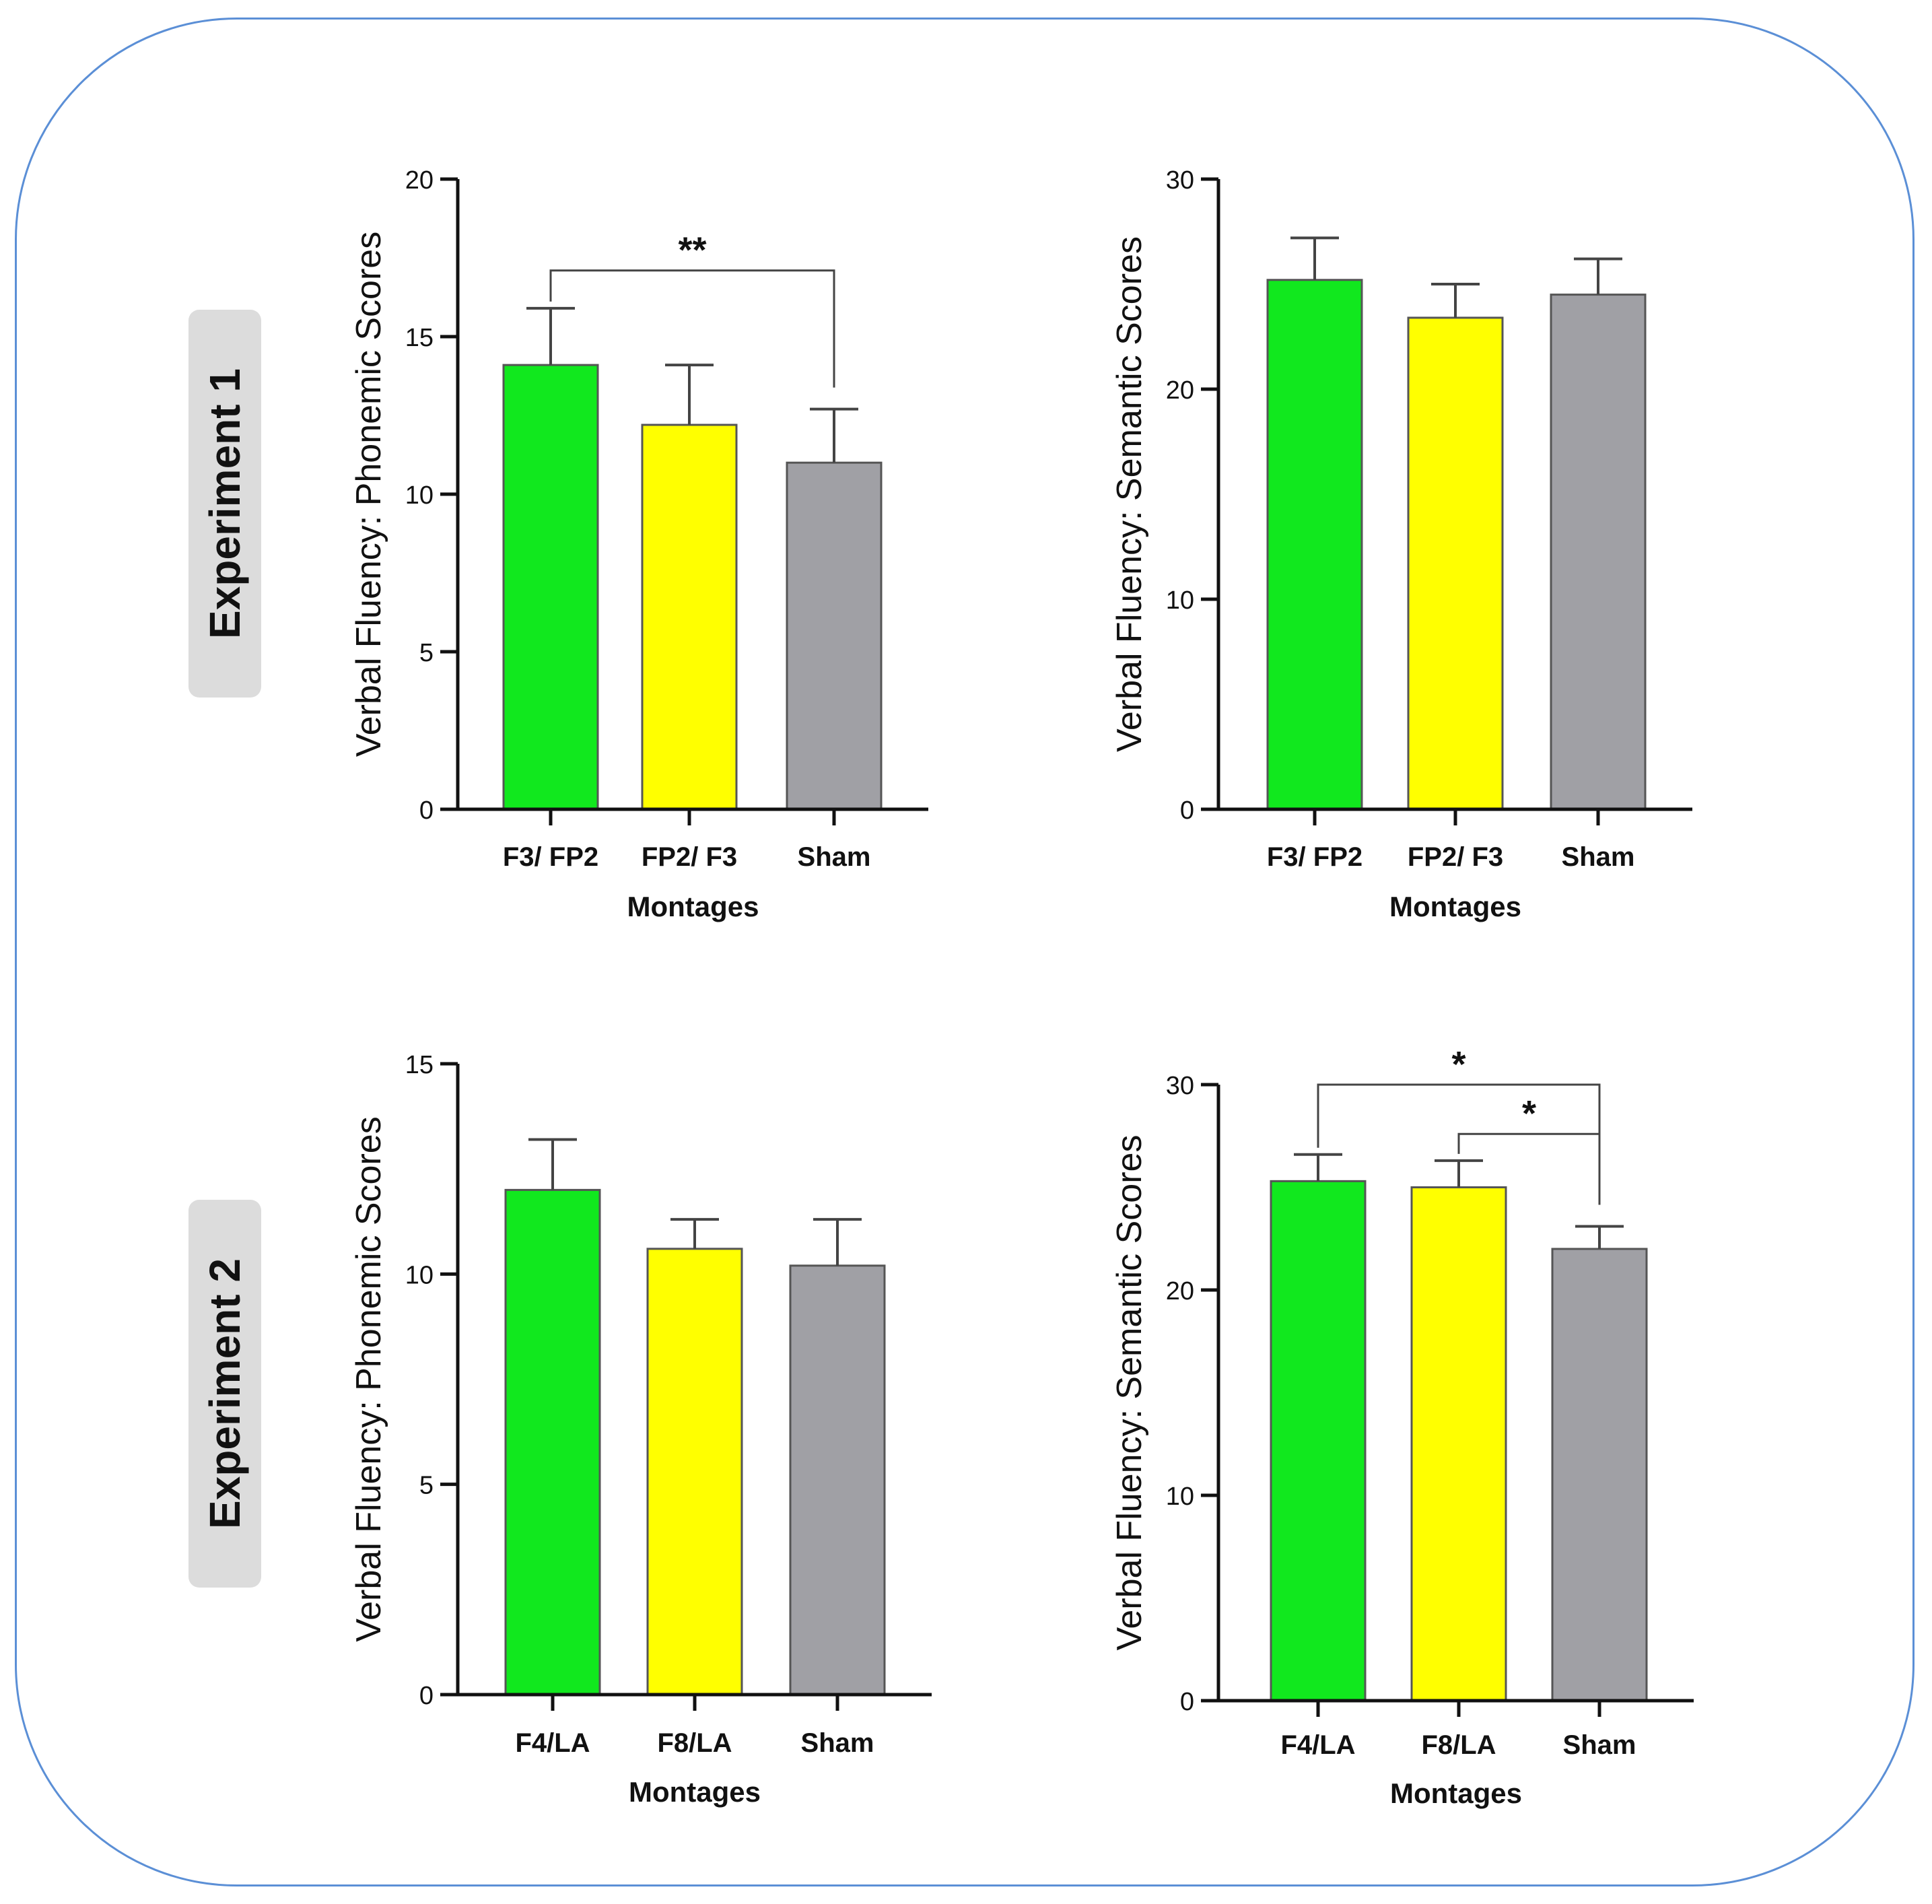 This screenshot has width=1932, height=1904. I want to click on experiment-1-badge: Experiment 1, so click(224, 504).